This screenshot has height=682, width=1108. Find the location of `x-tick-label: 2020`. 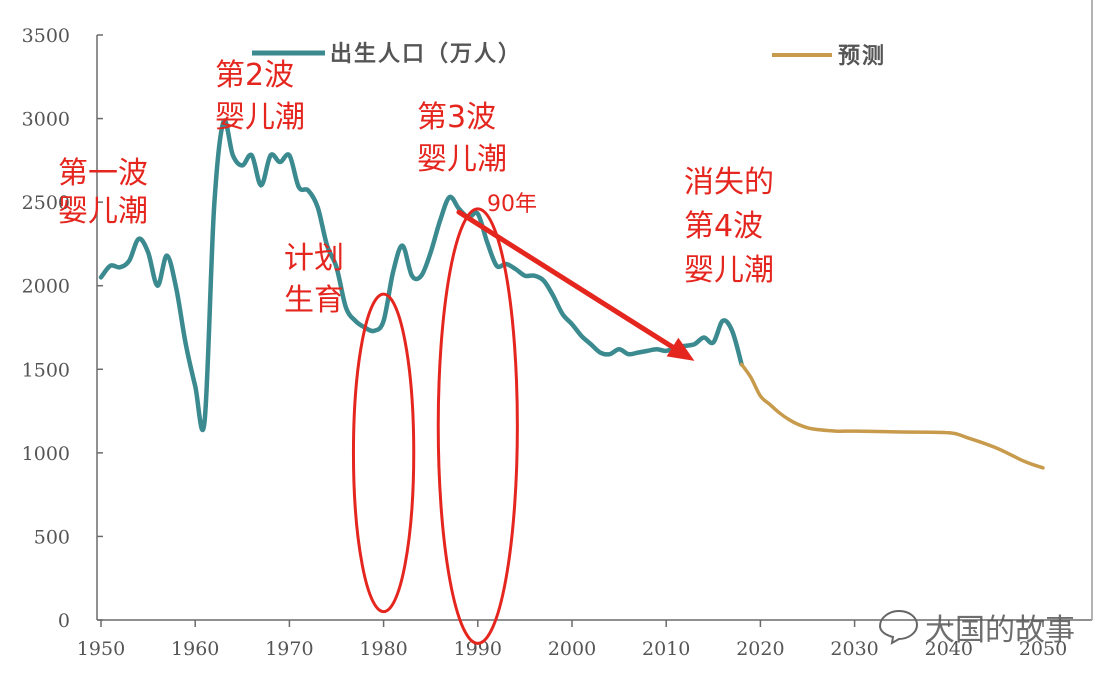

x-tick-label: 2020 is located at coordinates (760, 649).